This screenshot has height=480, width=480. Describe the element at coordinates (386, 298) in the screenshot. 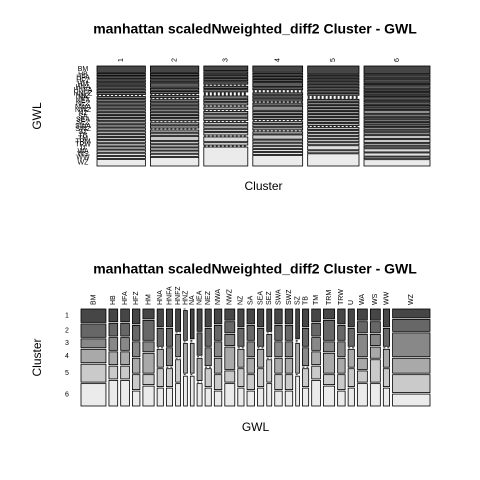

I see `x-category-label: WW` at that location.